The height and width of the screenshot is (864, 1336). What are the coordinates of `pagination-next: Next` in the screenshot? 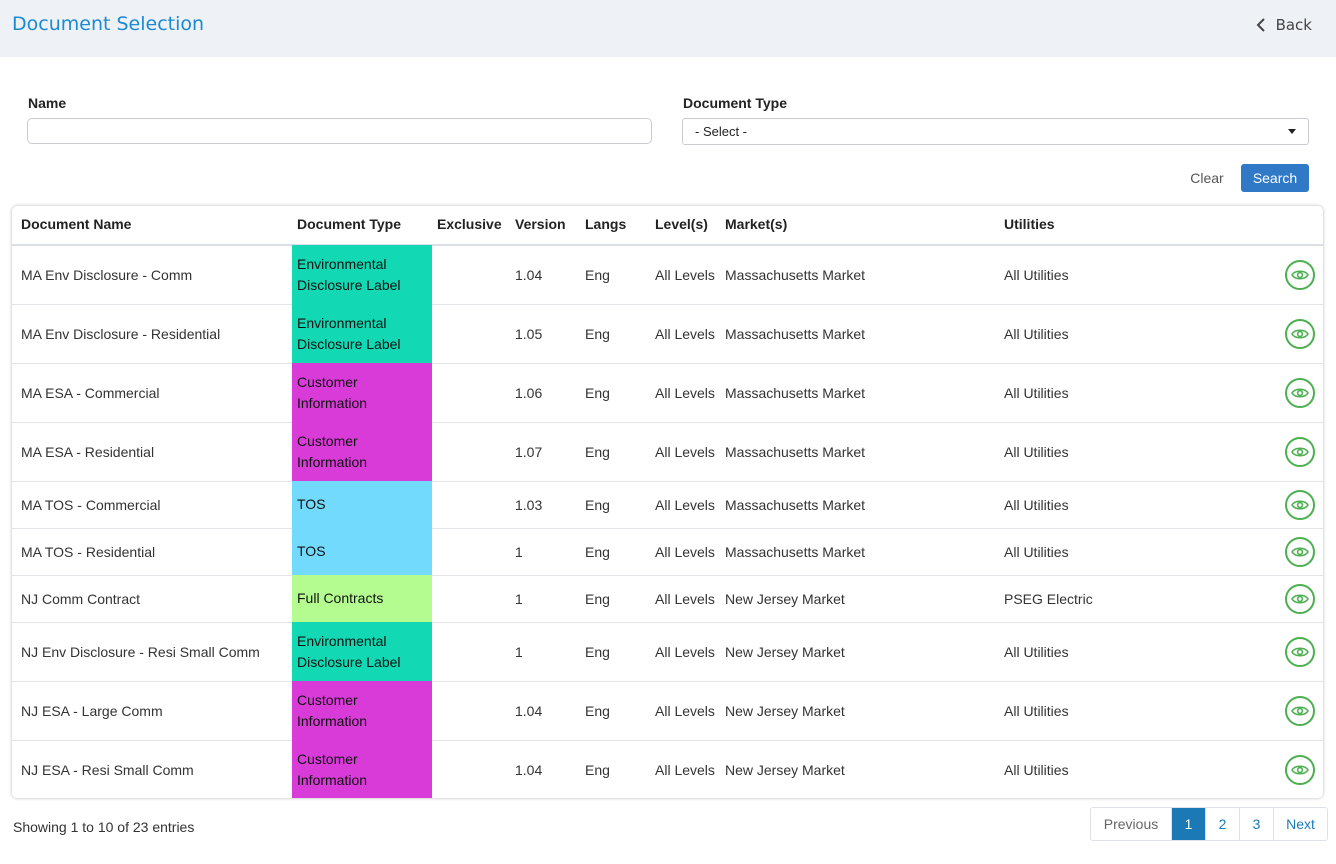 It's located at (1300, 824).